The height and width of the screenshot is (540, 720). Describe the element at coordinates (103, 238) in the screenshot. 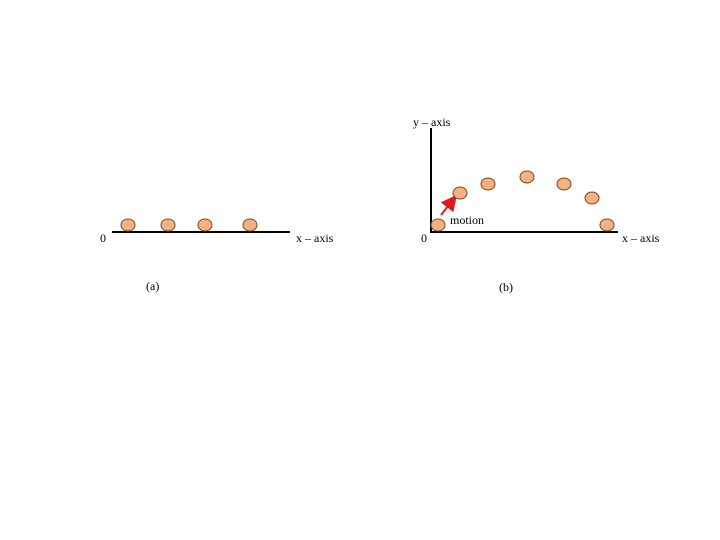

I see `panel-a-origin-label: 0` at that location.